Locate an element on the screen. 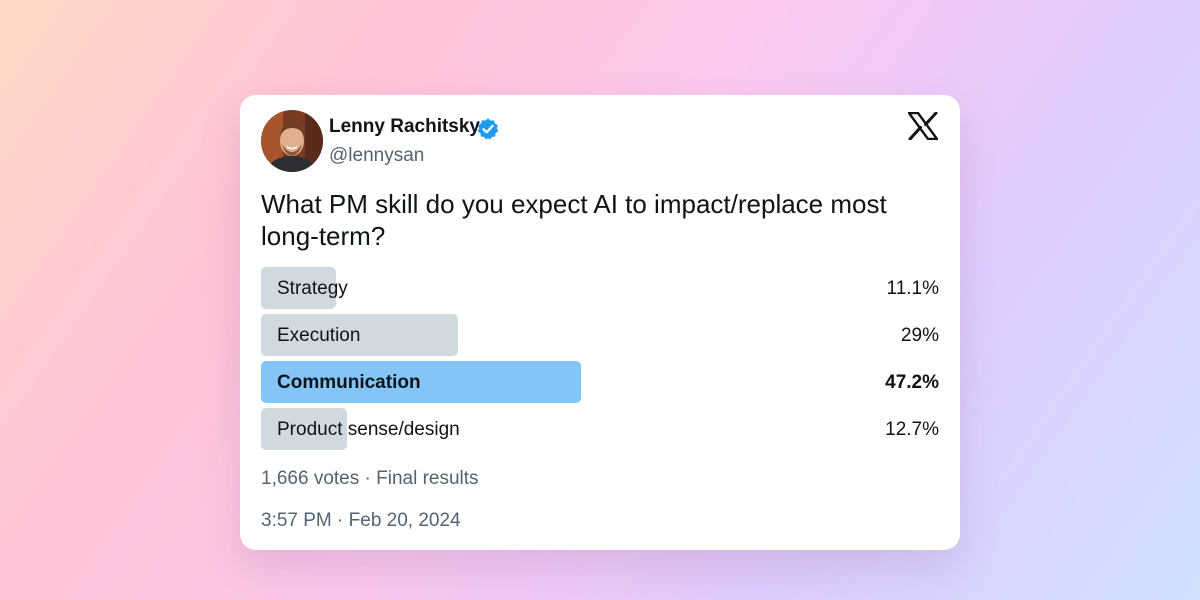  verified-badge-icon is located at coordinates (488, 129).